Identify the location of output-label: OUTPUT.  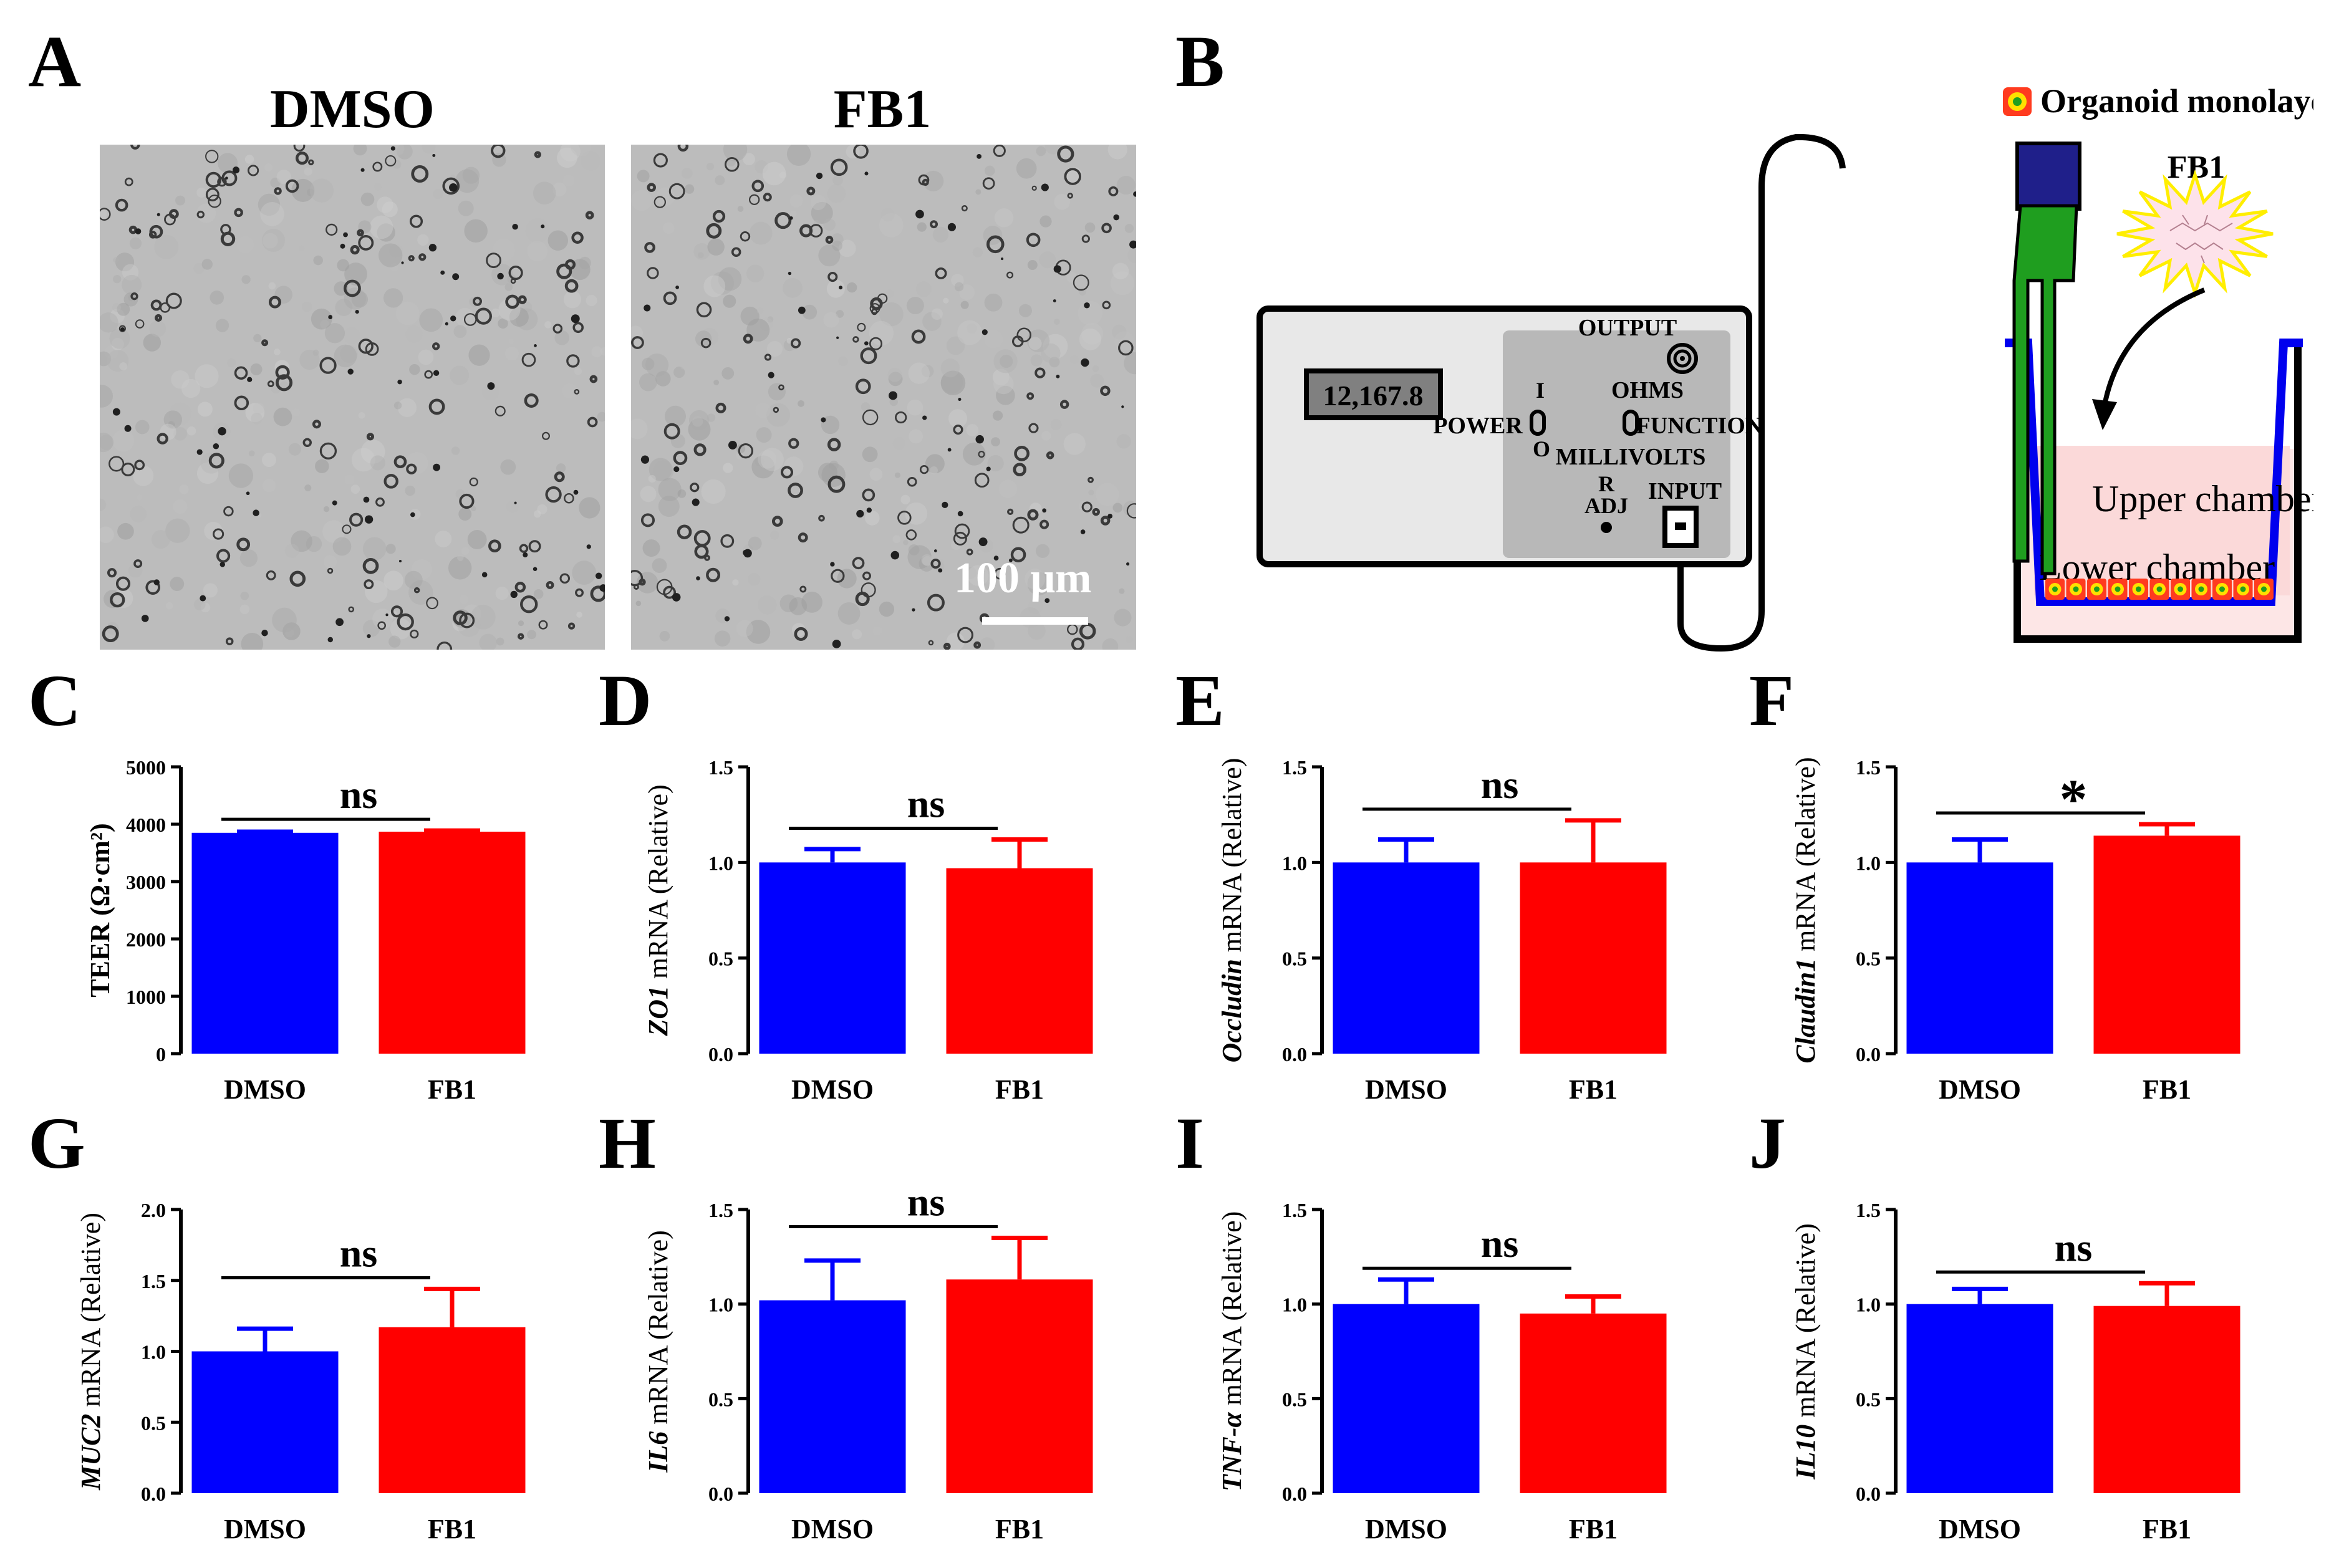
(1627, 328).